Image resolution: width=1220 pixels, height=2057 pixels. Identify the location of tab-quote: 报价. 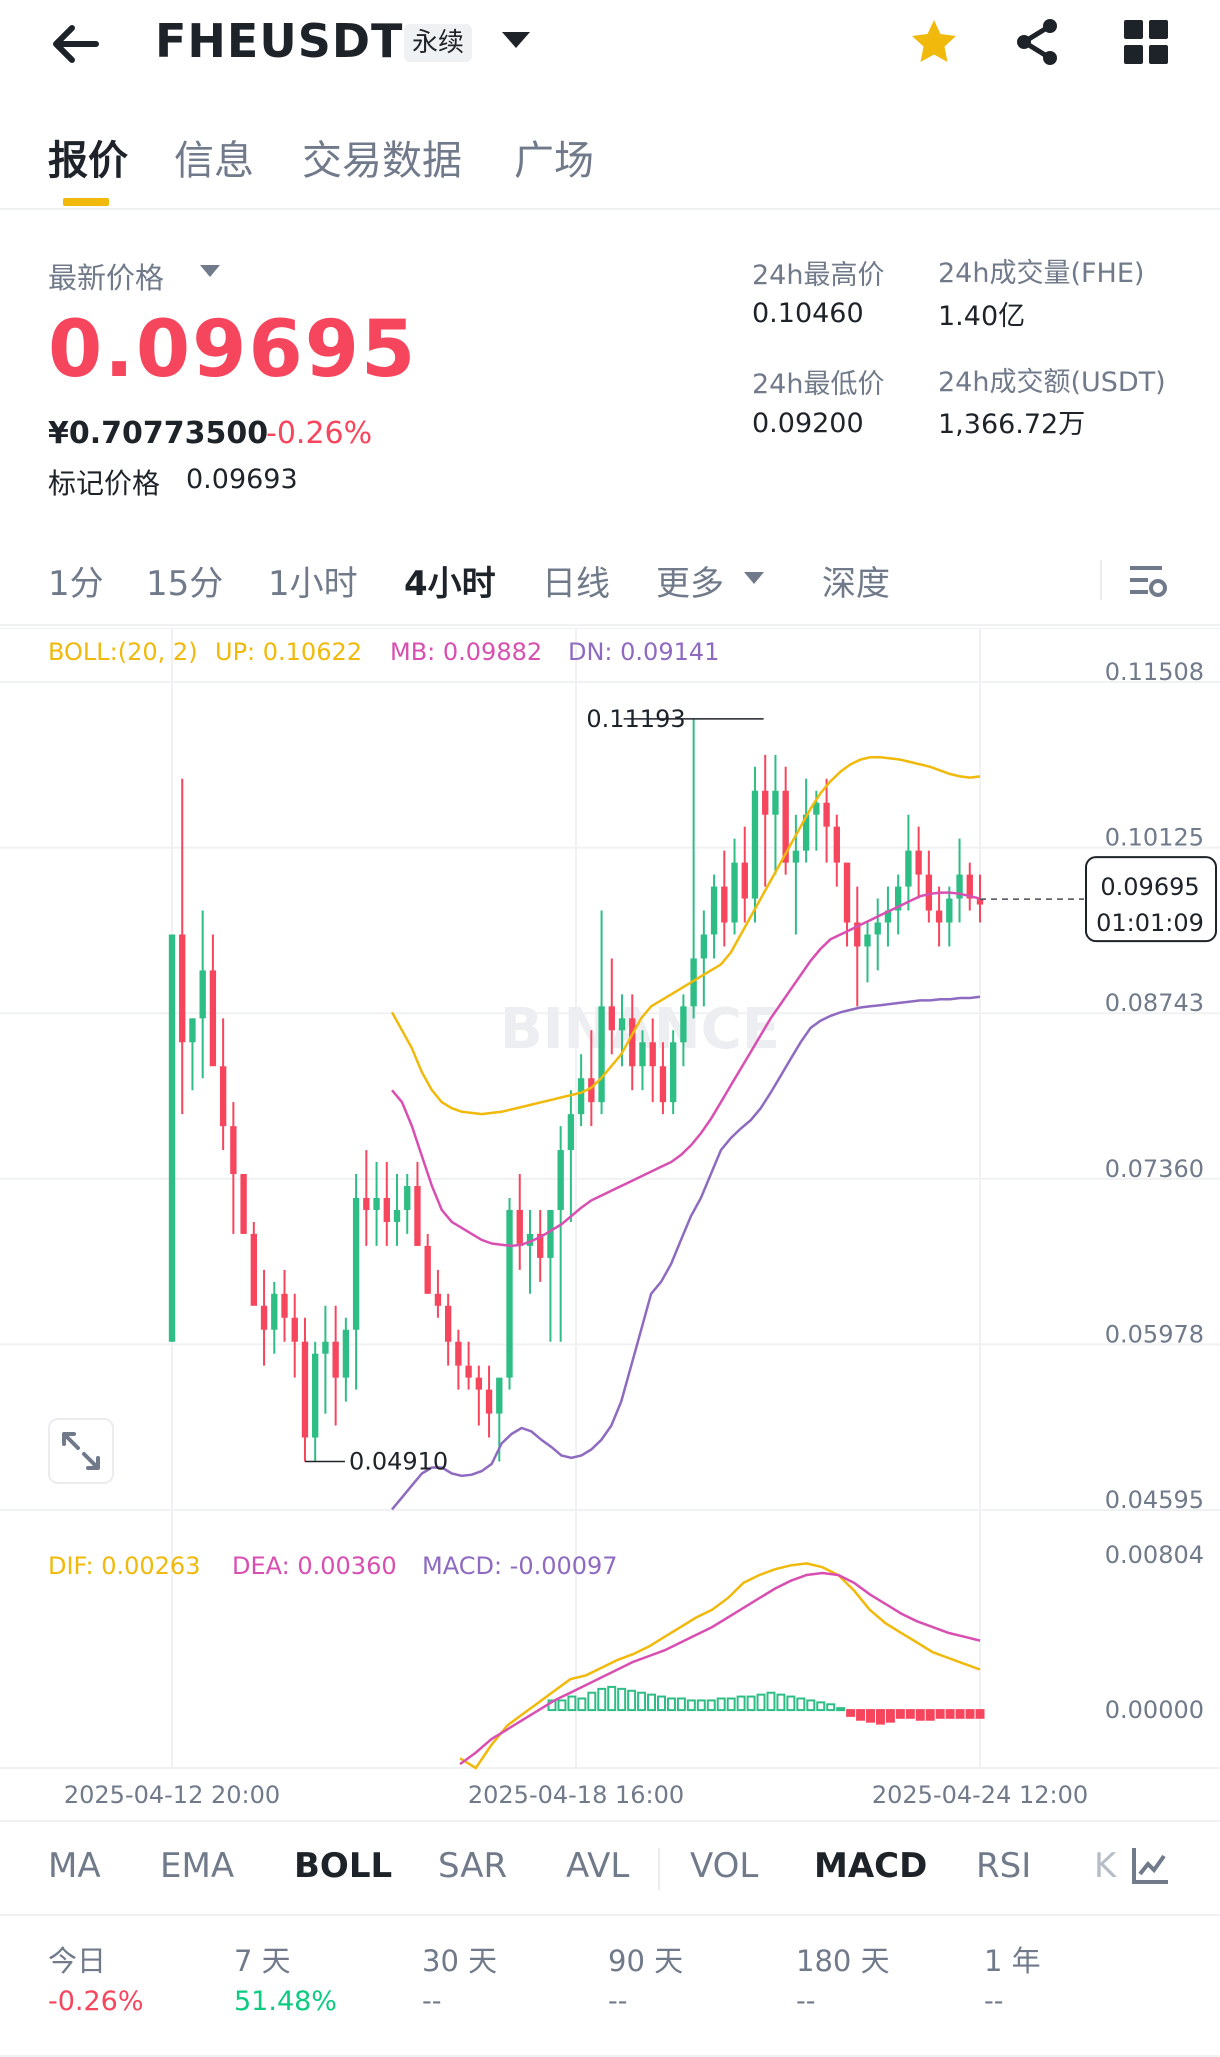
(88, 161).